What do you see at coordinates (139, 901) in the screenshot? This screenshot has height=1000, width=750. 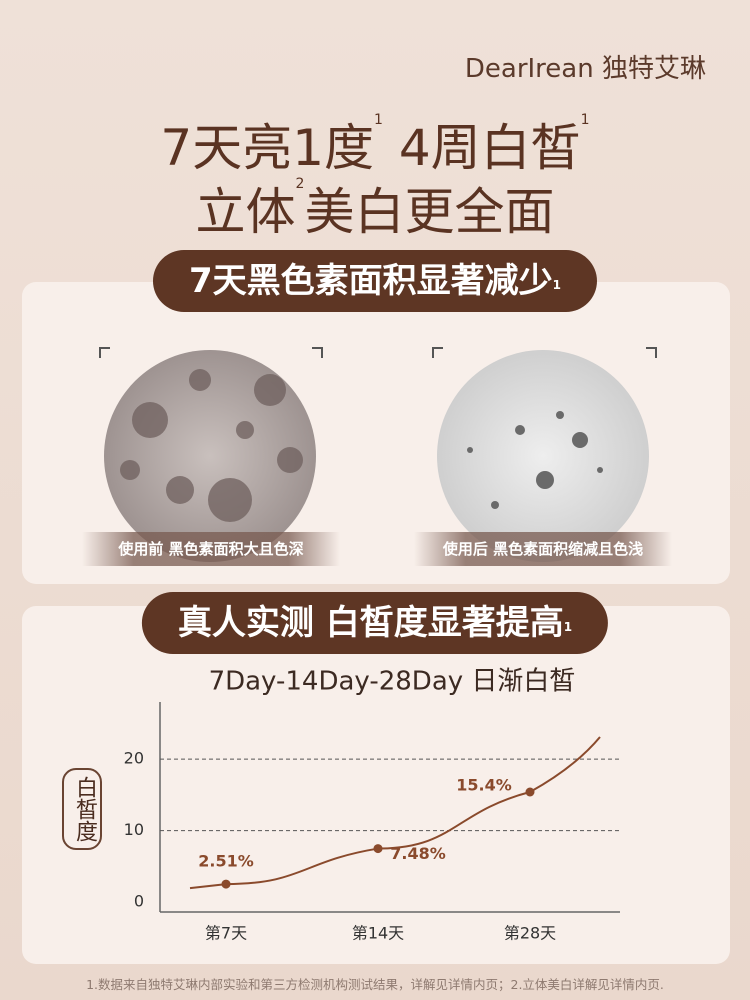 I see `y-tick-label: 0` at bounding box center [139, 901].